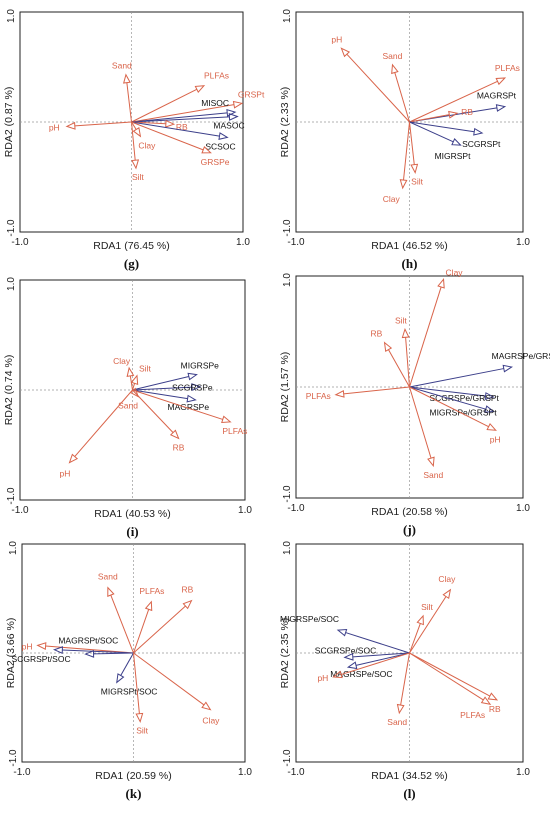 The width and height of the screenshot is (550, 815). Describe the element at coordinates (463, 412) in the screenshot. I see `vector-label: MIGRSPe/GRSPt` at that location.